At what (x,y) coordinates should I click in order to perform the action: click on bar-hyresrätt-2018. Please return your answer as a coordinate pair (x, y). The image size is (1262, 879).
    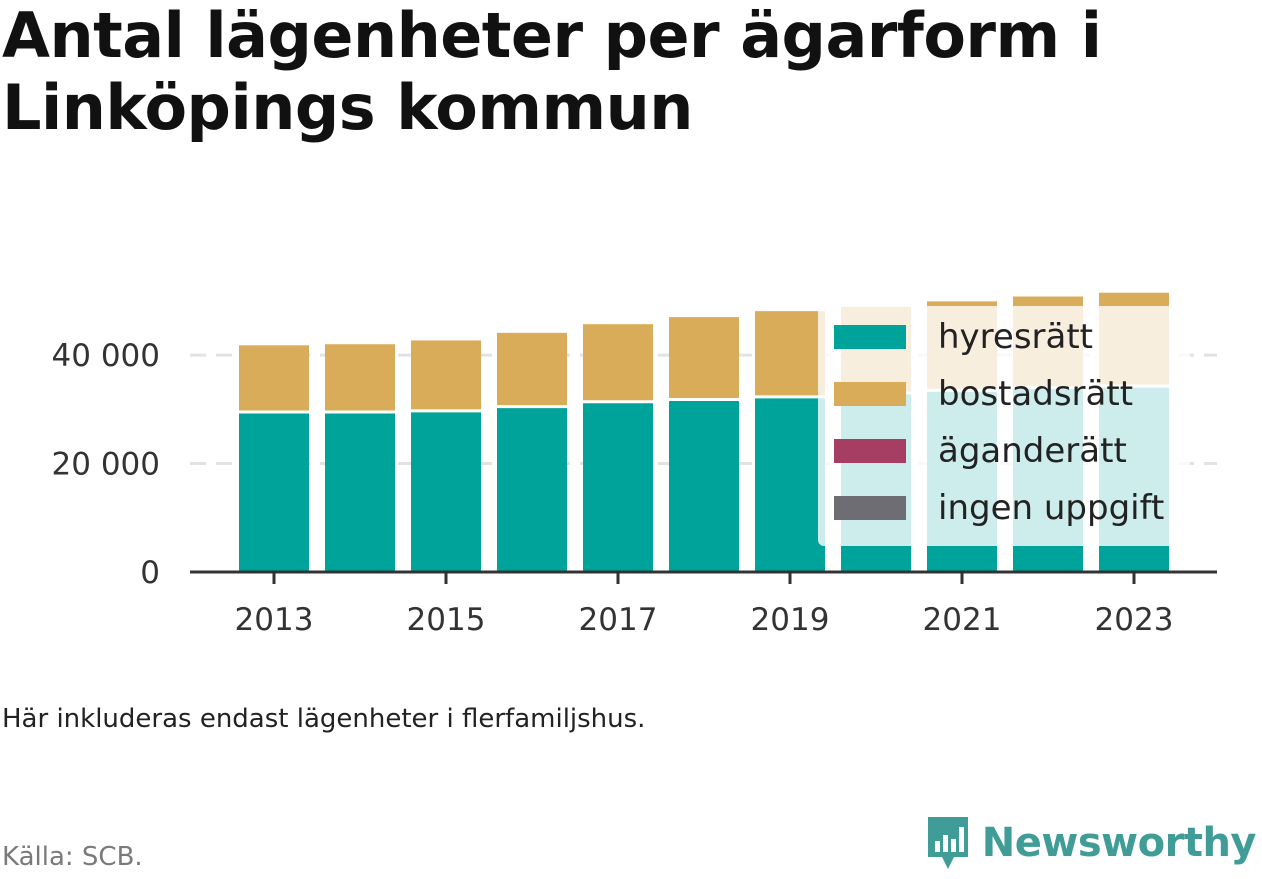
    Looking at the image, I should click on (704, 485).